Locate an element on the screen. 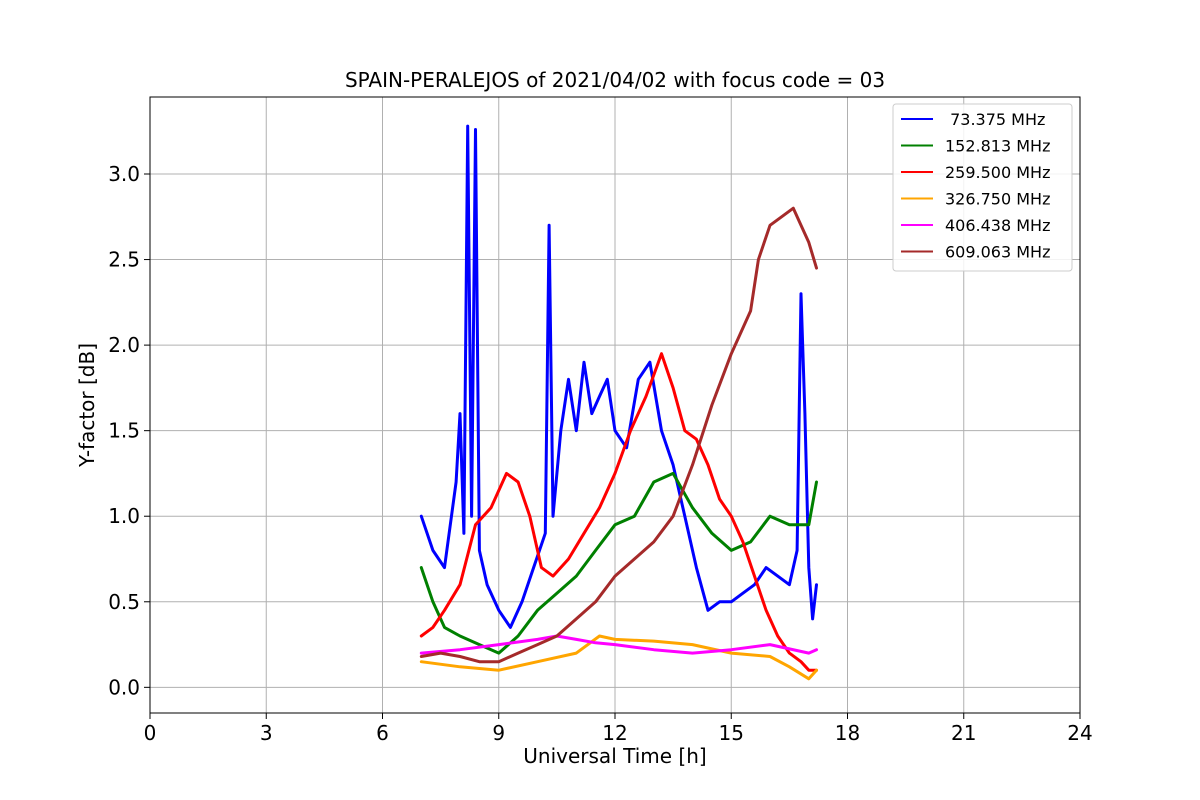 This screenshot has width=1200, height=800. legend-label: 326.750 MHz is located at coordinates (997, 199).